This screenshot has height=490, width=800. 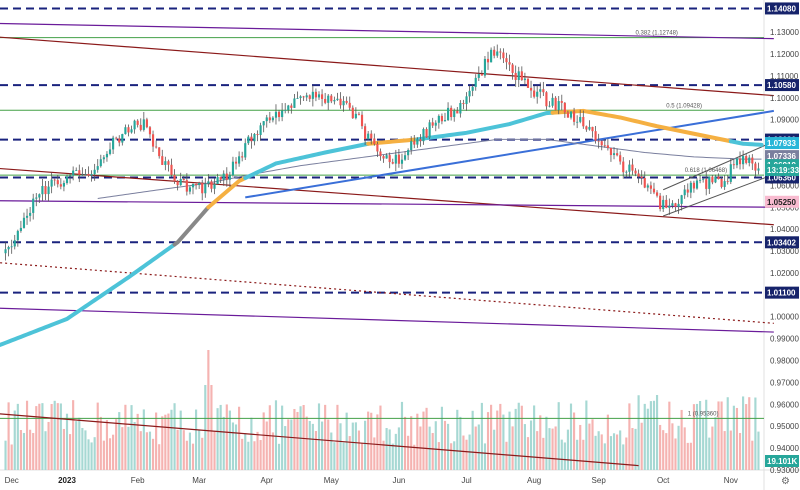 What do you see at coordinates (785, 481) in the screenshot?
I see `settings-icon: ⚙` at bounding box center [785, 481].